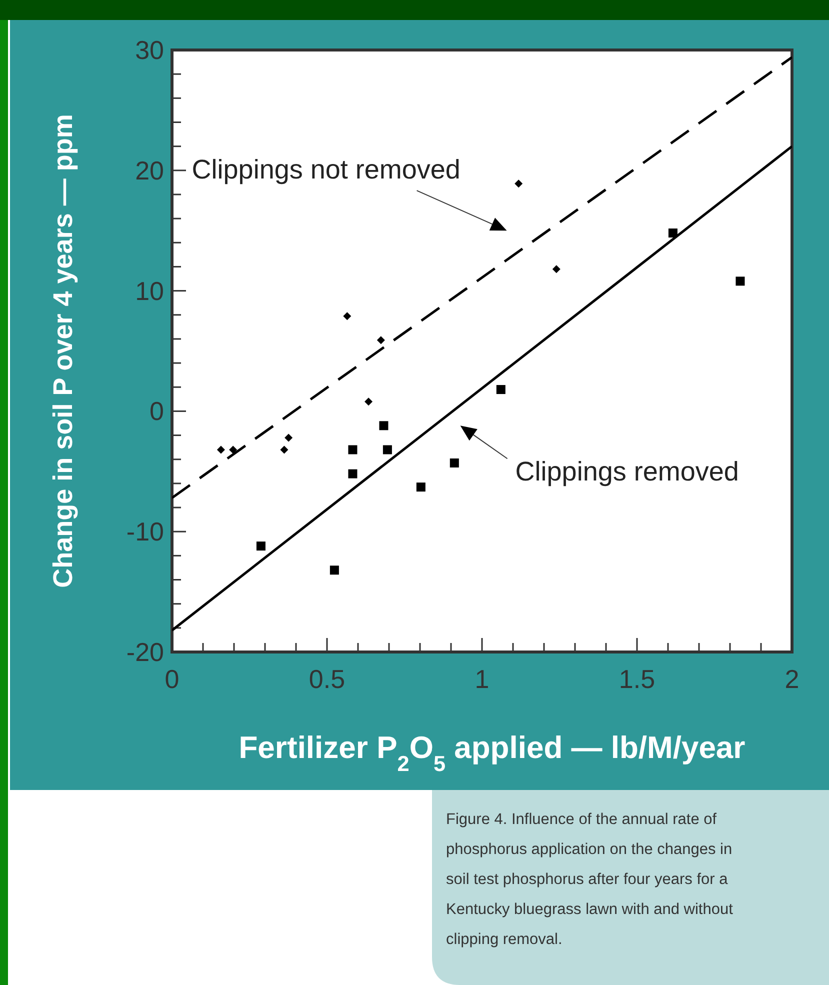 Image resolution: width=829 pixels, height=985 pixels. What do you see at coordinates (637, 679) in the screenshot?
I see `x-tick-label: 1.5` at bounding box center [637, 679].